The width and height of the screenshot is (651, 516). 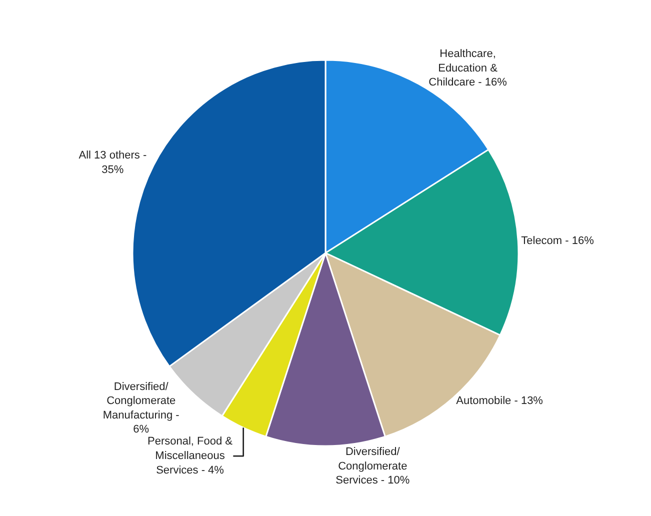 I want to click on slice-label: Healthcare, Education & Childcare - 16%, so click(x=468, y=68).